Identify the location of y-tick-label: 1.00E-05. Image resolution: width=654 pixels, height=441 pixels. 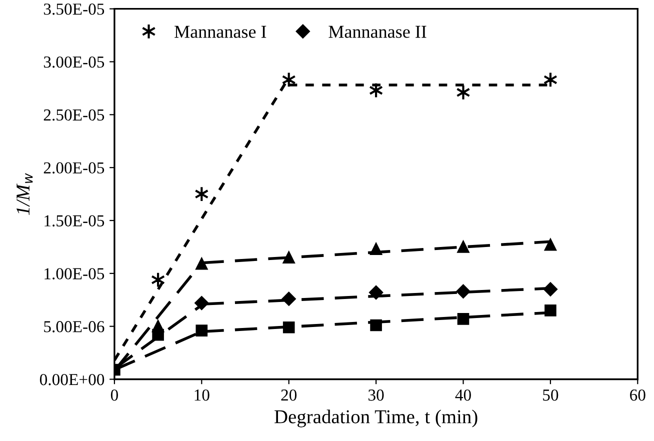
(74, 274).